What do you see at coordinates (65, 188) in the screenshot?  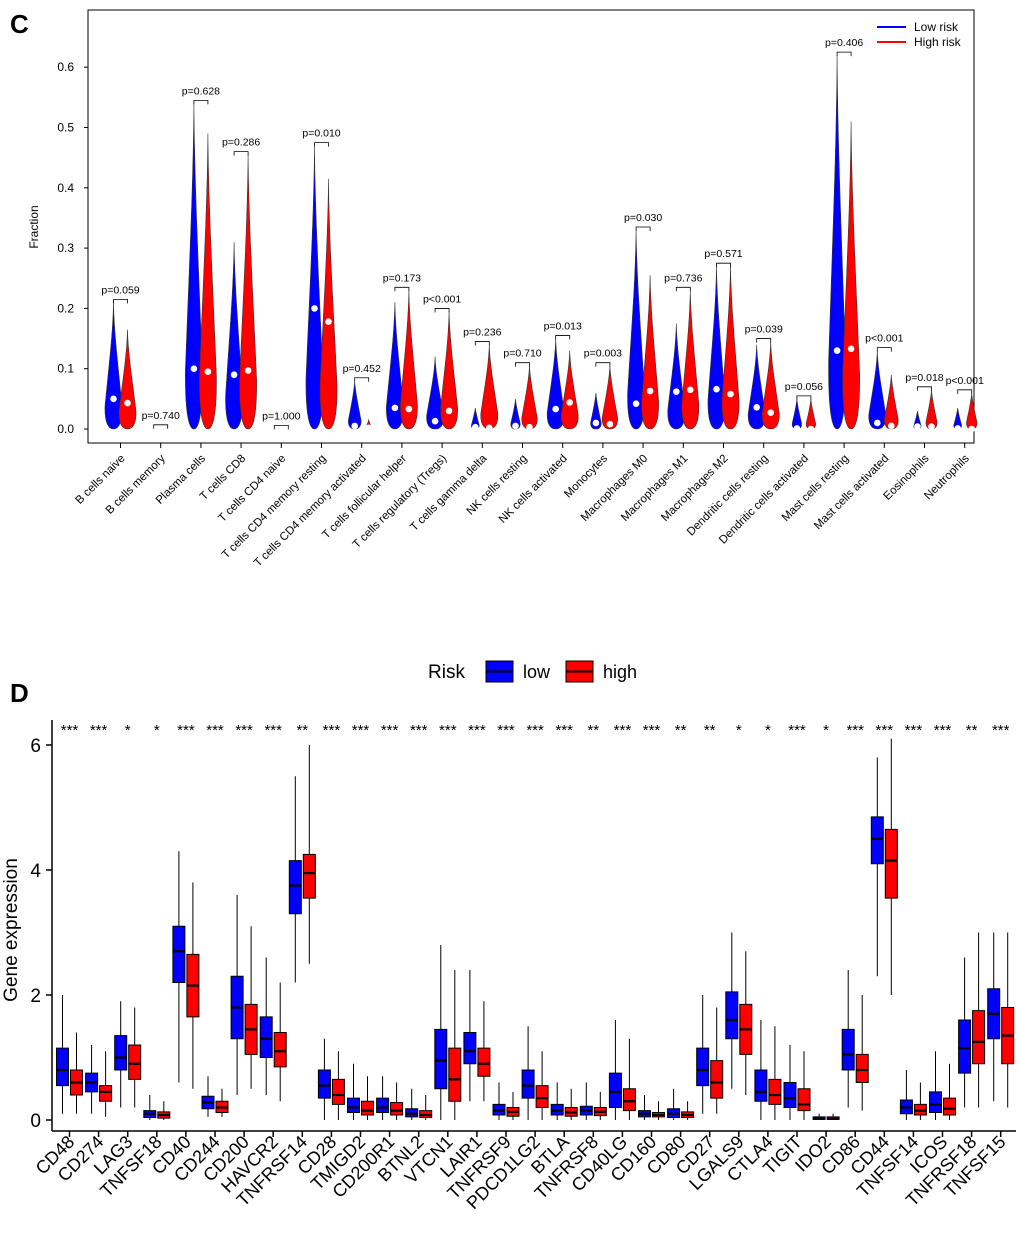 I see `c-ytick-label: 0.4` at bounding box center [65, 188].